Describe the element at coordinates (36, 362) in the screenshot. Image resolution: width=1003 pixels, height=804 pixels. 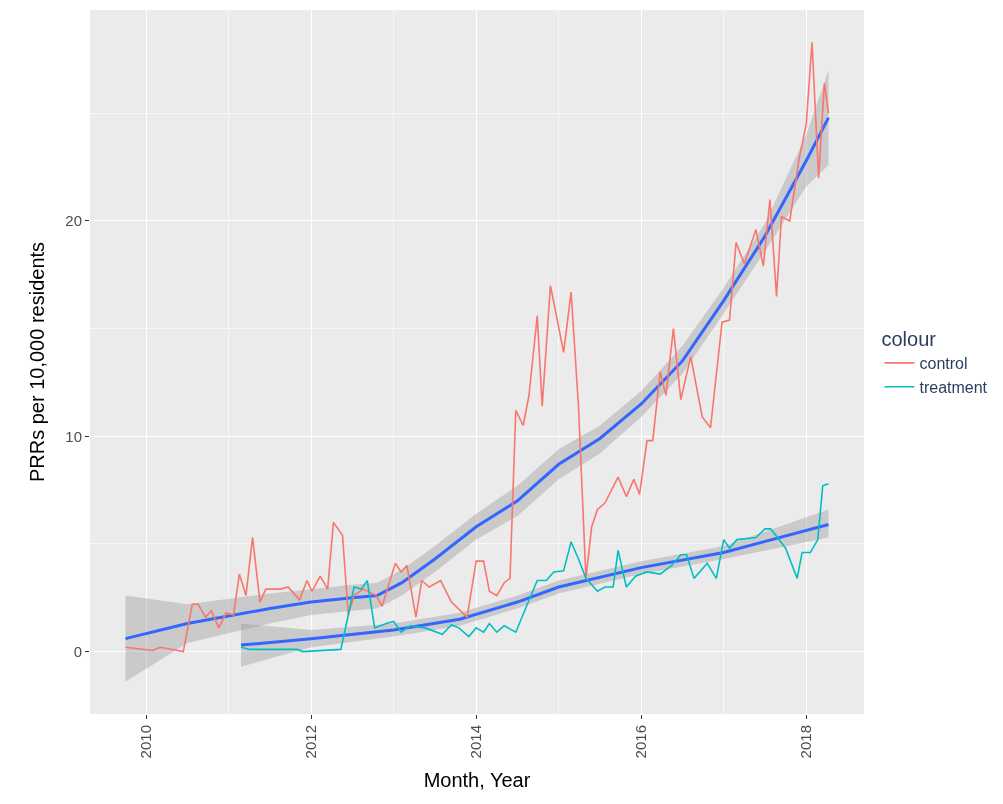
I see `y-axis-title: PRRs per 10,000 residents` at that location.